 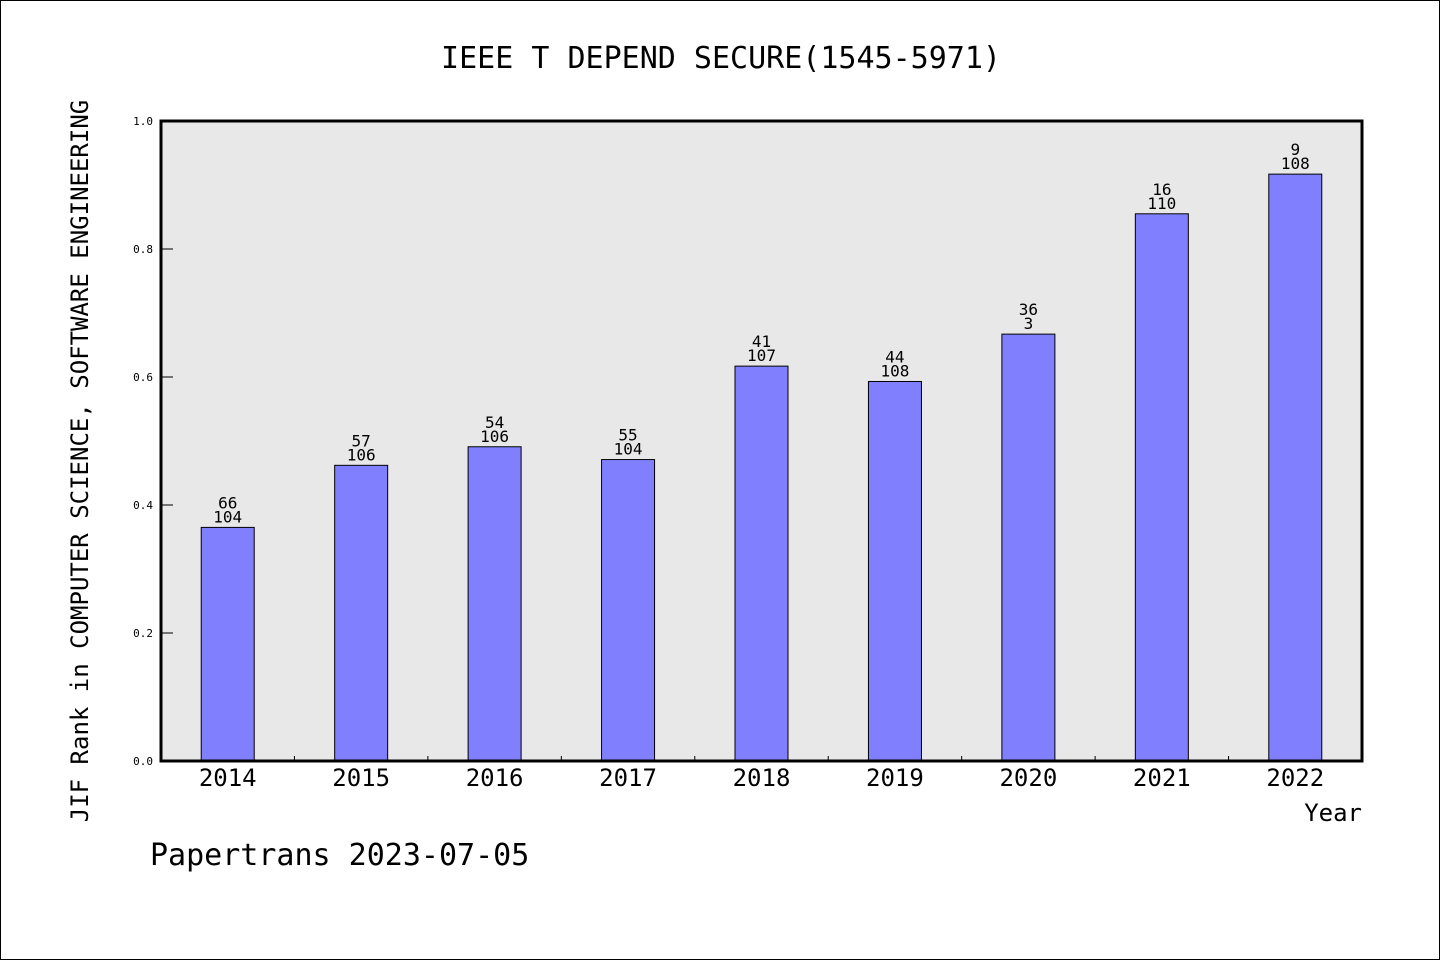 I want to click on bar-2021, so click(x=1161, y=487).